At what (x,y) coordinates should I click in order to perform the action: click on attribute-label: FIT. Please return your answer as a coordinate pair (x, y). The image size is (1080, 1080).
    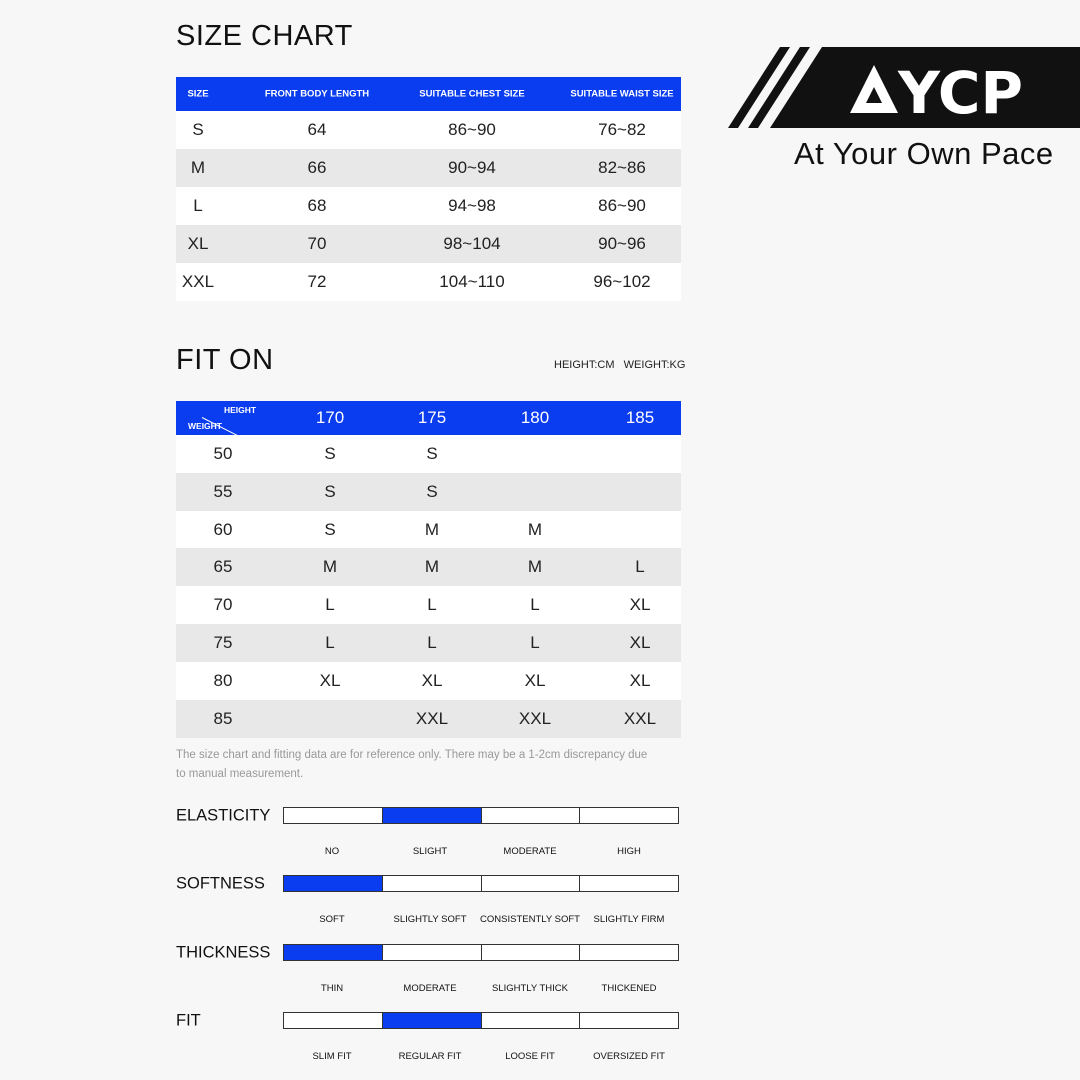
    Looking at the image, I should click on (188, 1020).